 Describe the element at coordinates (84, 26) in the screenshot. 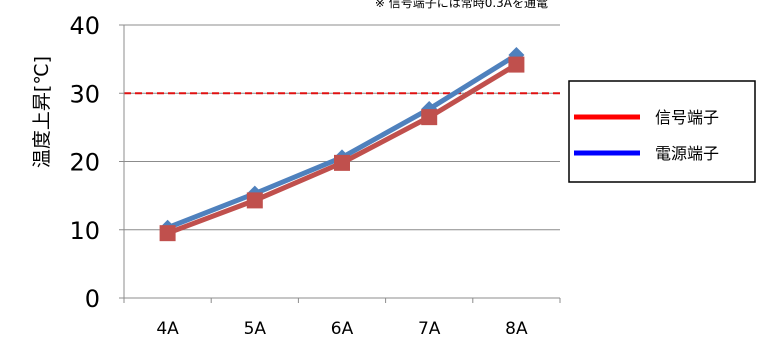

I see `y-tick-label-4: 40` at that location.